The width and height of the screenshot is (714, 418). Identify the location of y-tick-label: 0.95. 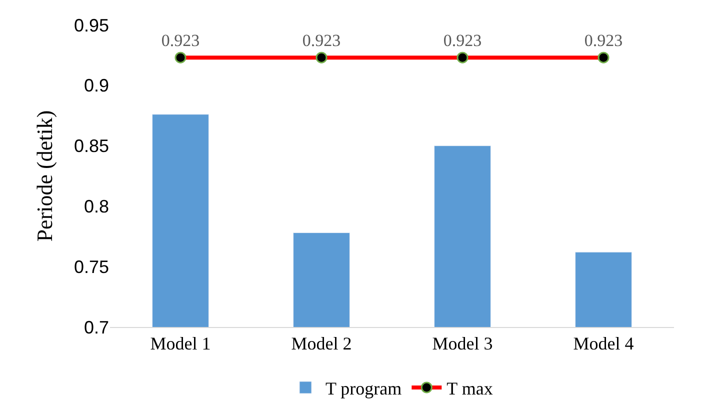
(91, 25).